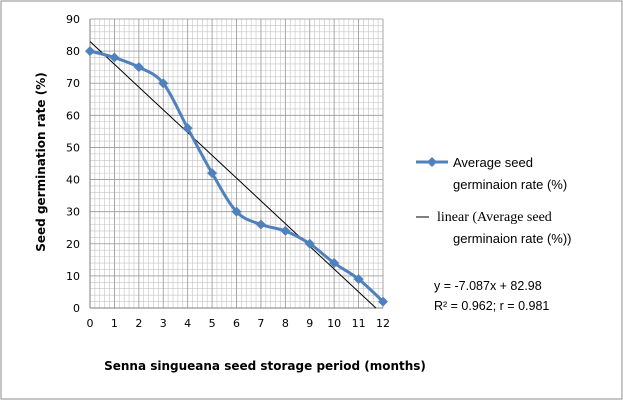 This screenshot has height=400, width=623. What do you see at coordinates (334, 323) in the screenshot?
I see `x-tick-label: 10` at bounding box center [334, 323].